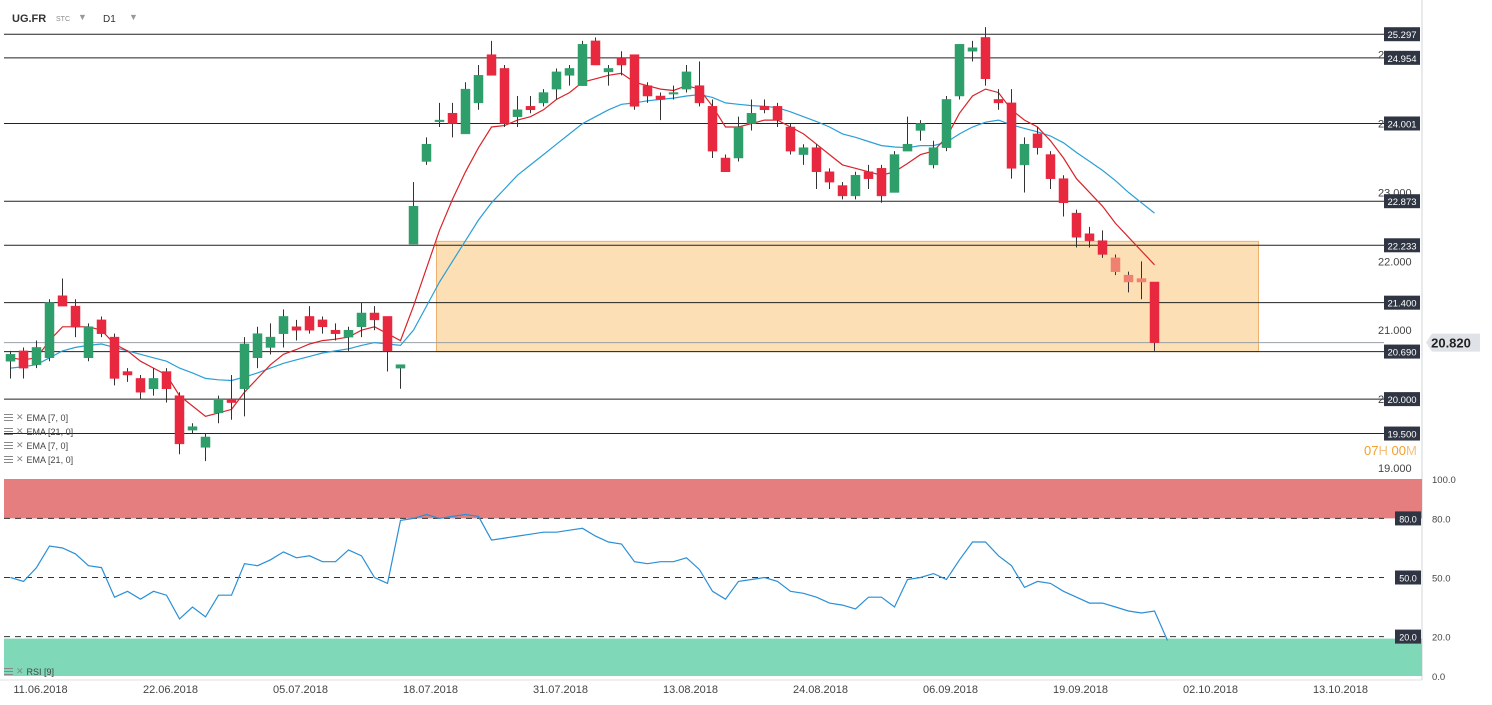 This screenshot has height=705, width=1492. What do you see at coordinates (1371, 450) in the screenshot?
I see `timer-hours: 07` at bounding box center [1371, 450].